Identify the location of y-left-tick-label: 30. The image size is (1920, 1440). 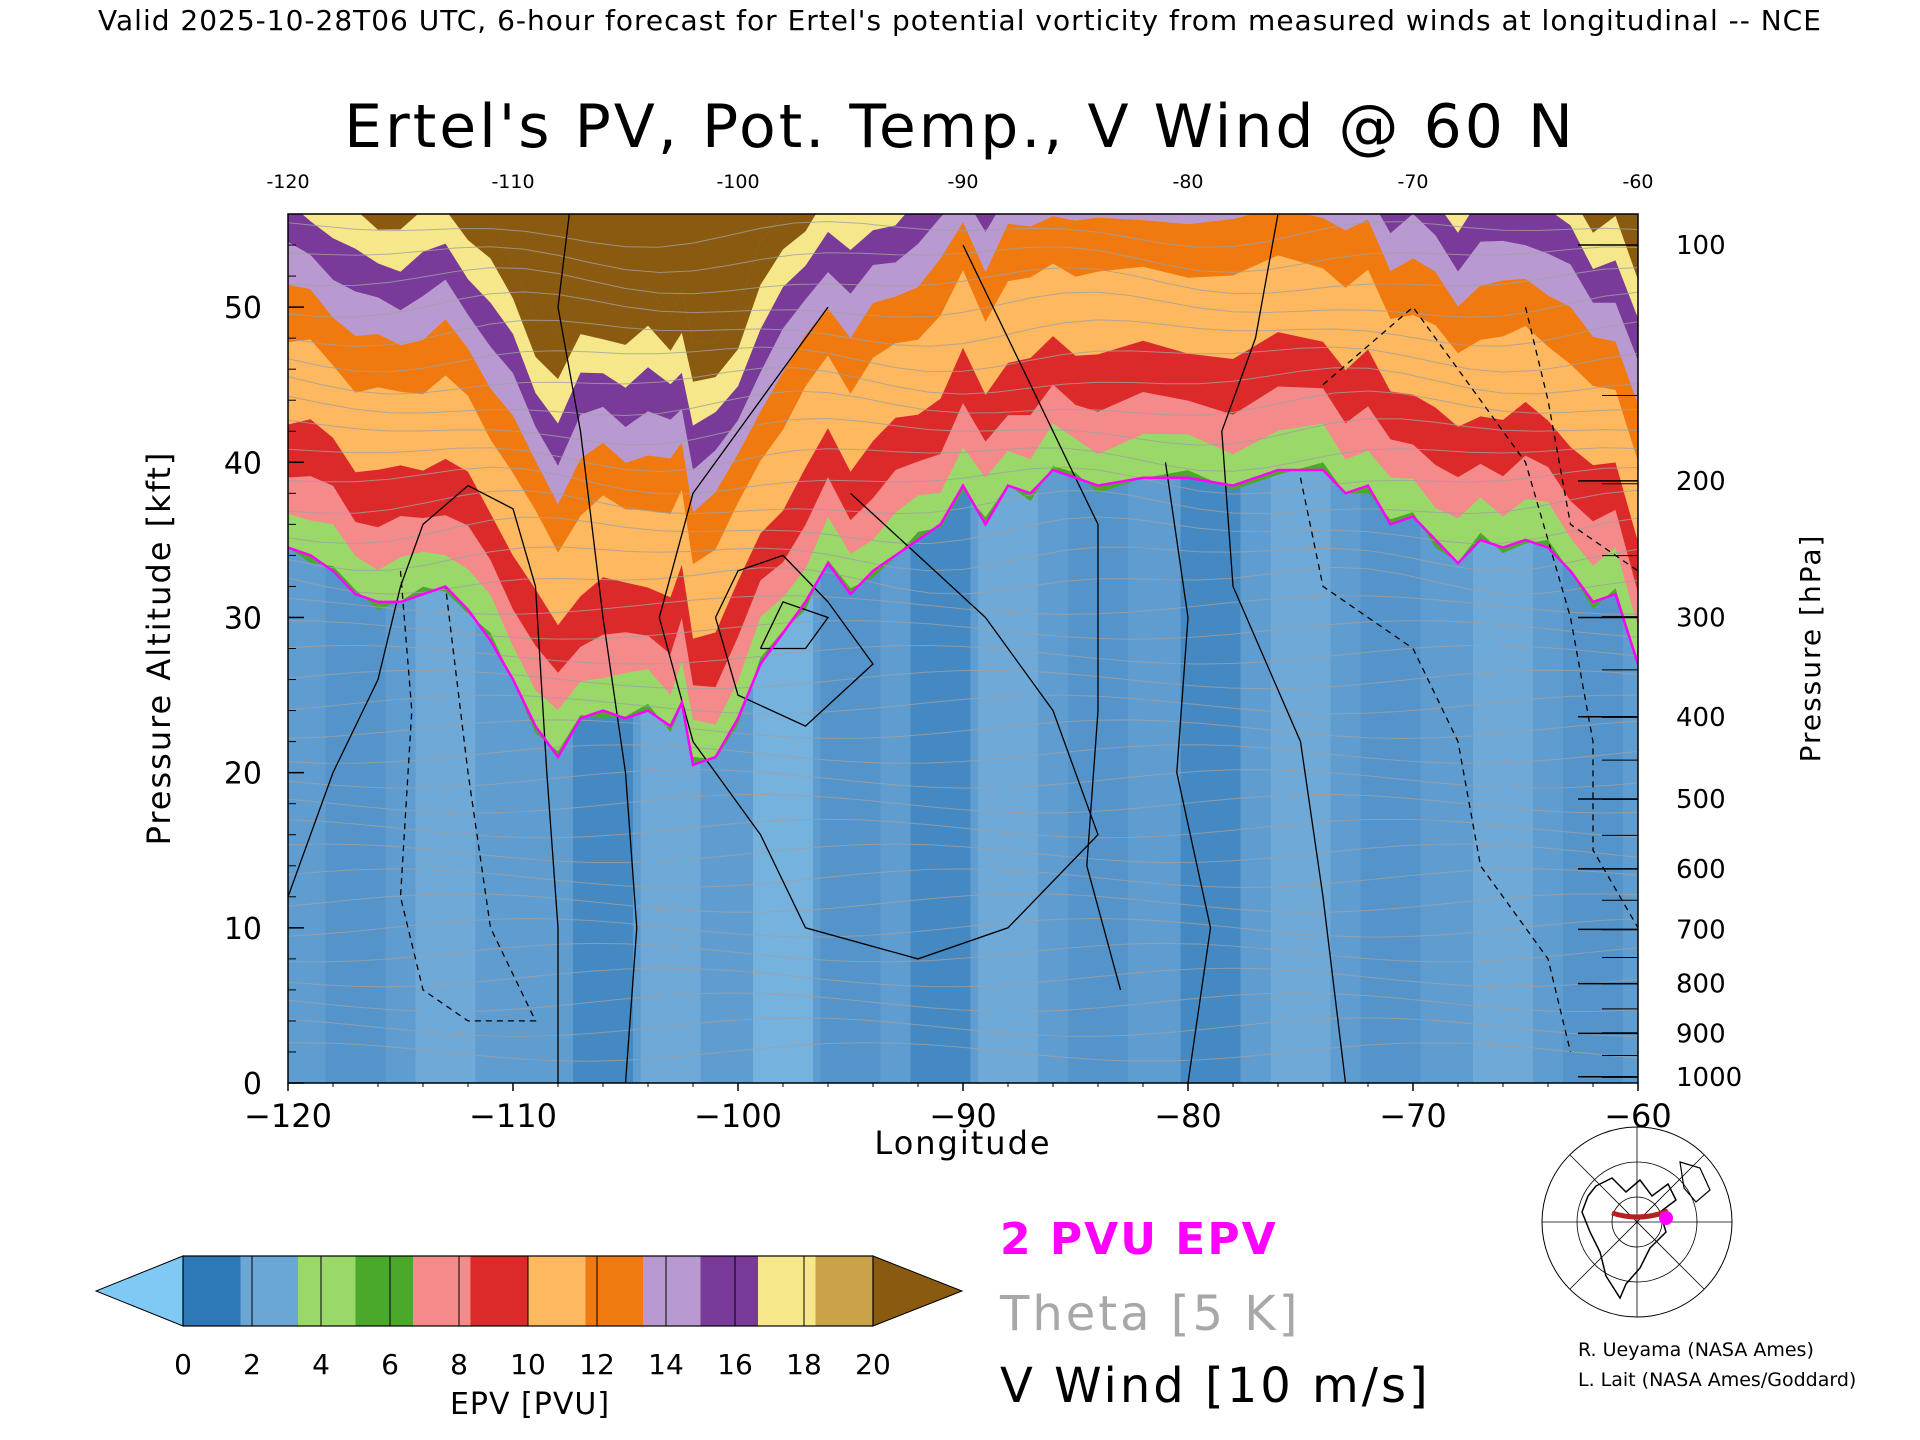
(243, 618).